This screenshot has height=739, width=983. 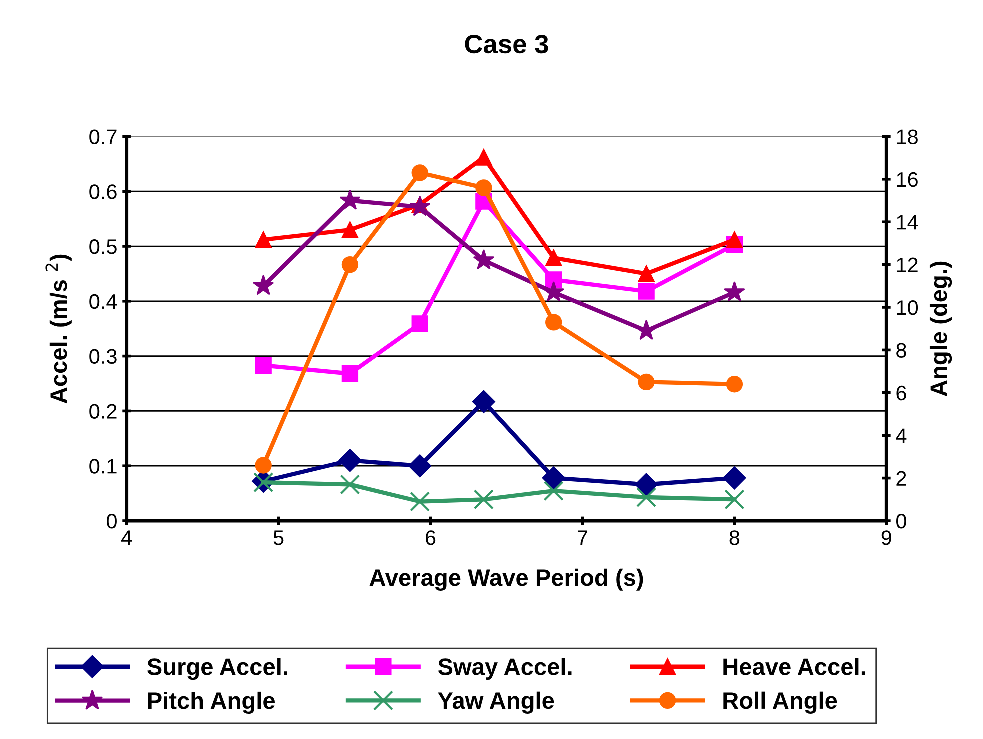 What do you see at coordinates (907, 222) in the screenshot?
I see `y2-tick-label: 14` at bounding box center [907, 222].